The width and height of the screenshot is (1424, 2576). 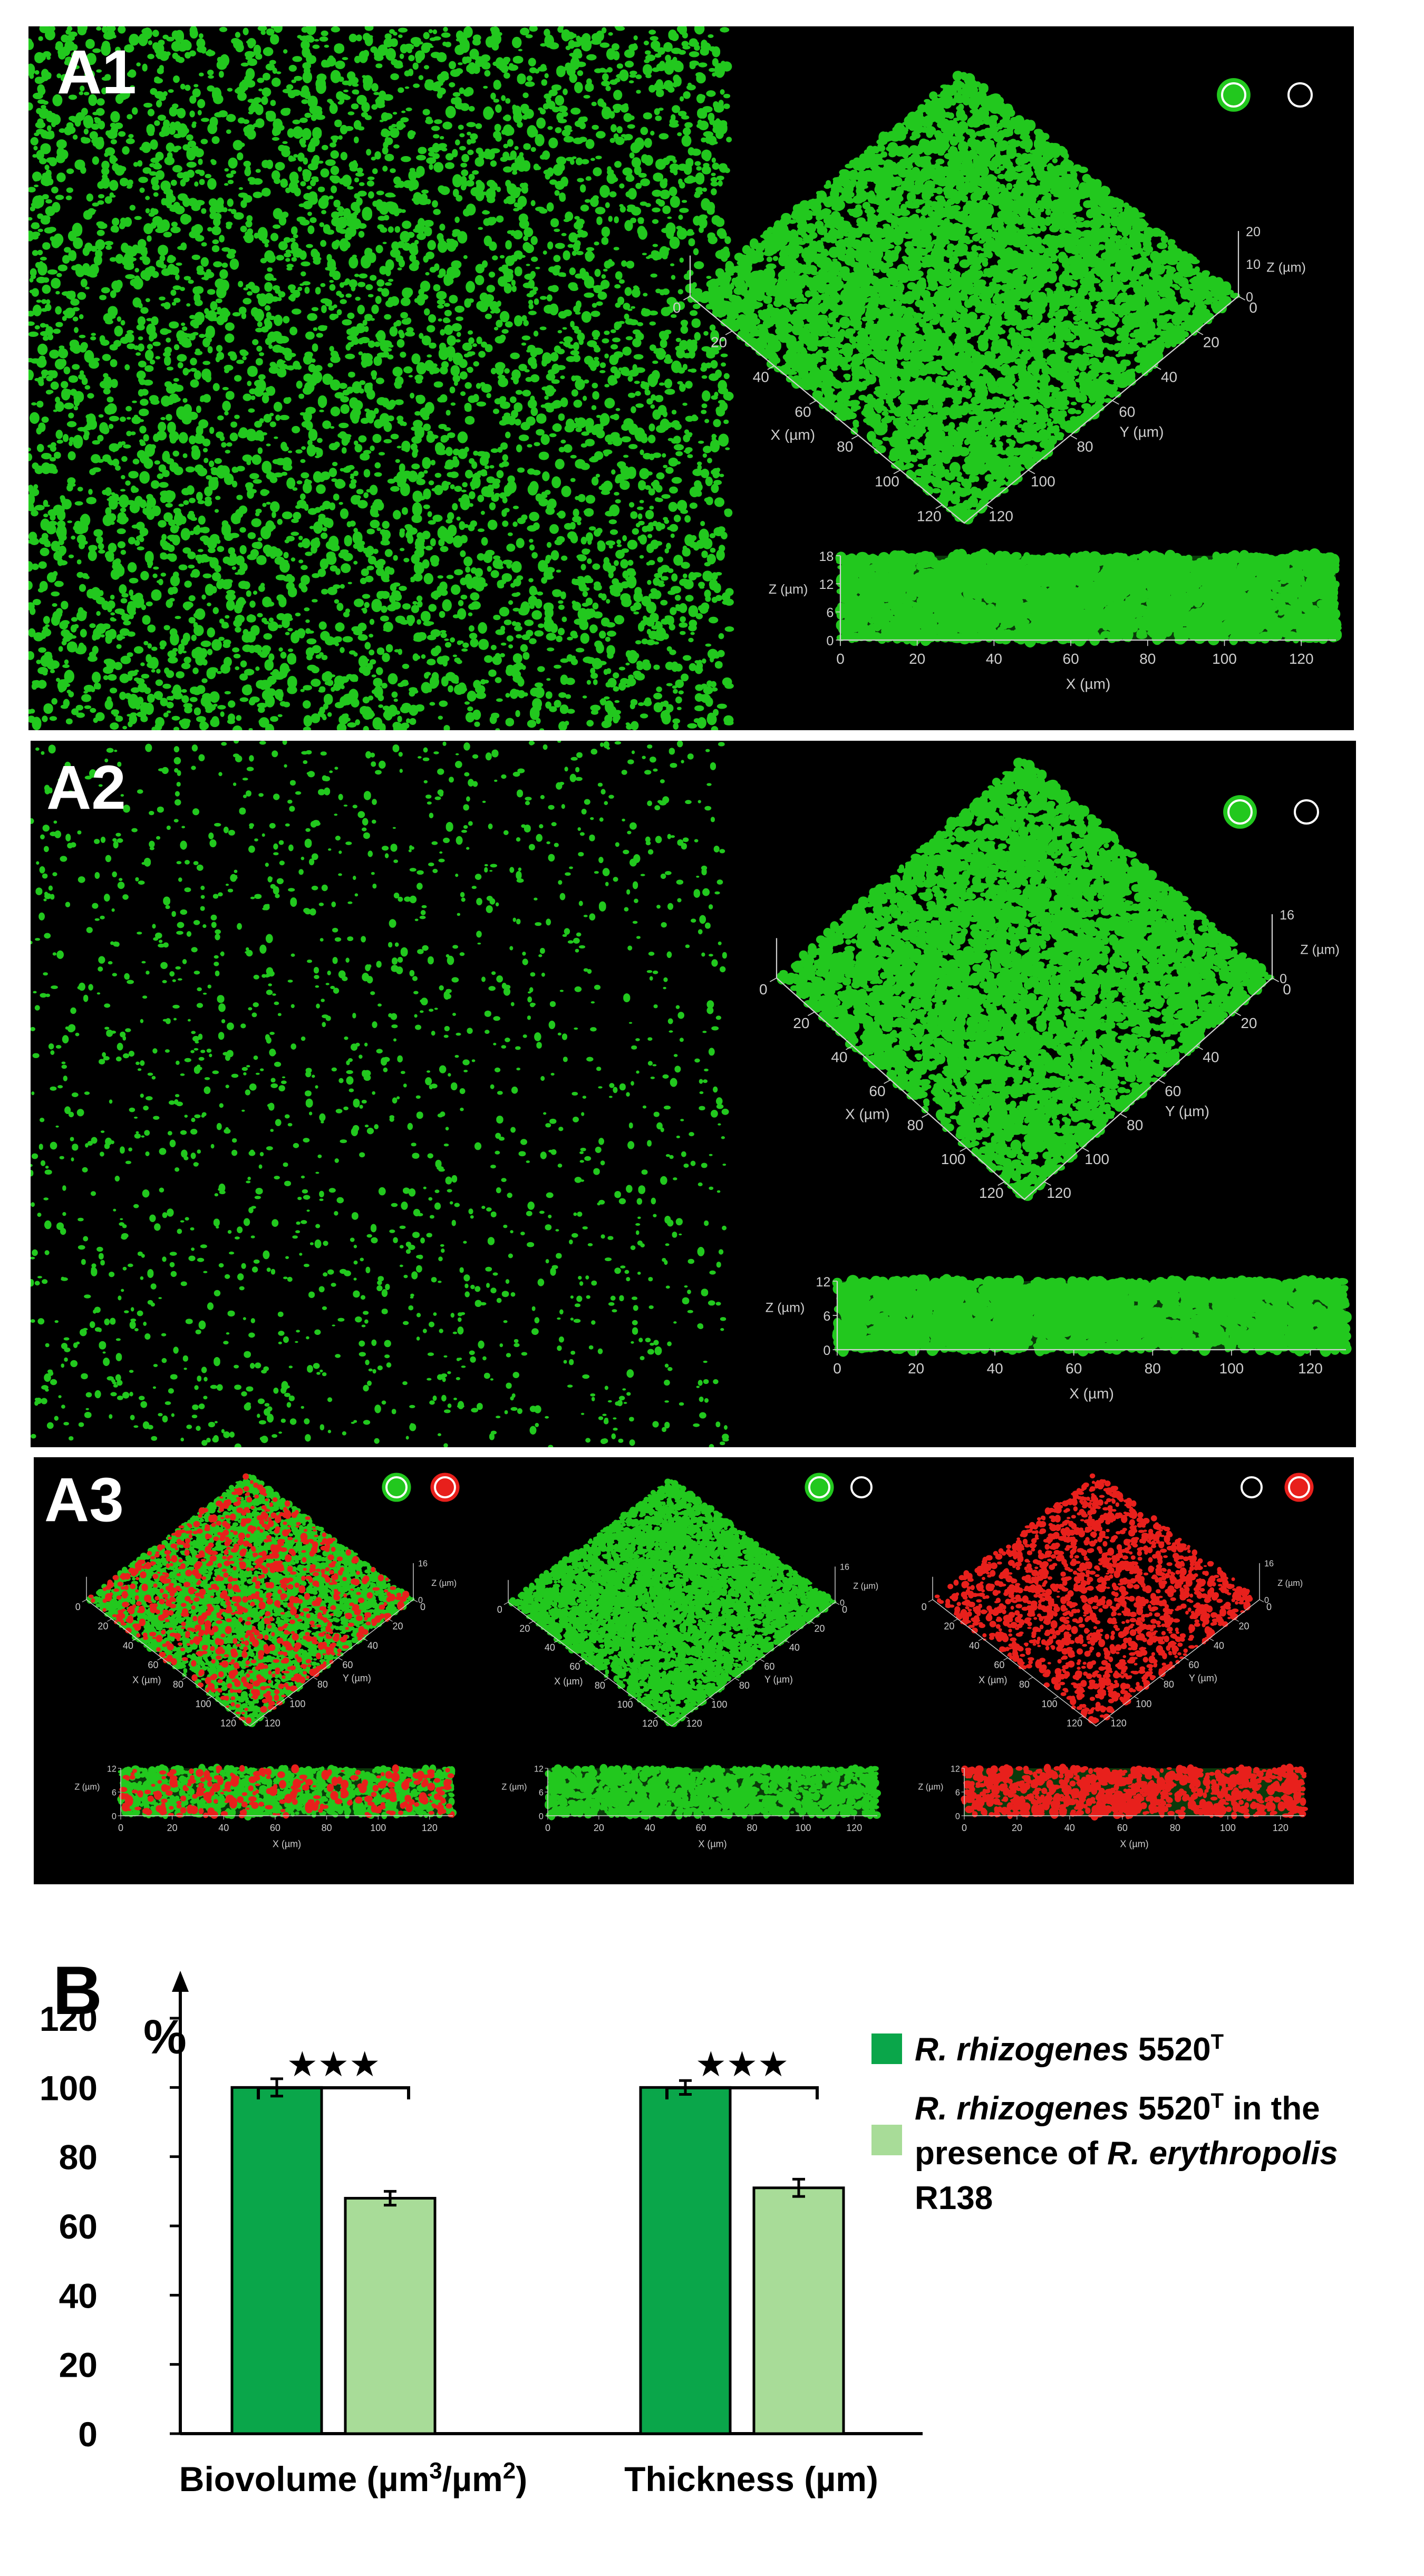 I want to click on significance-bracket, so click(x=742, y=2092).